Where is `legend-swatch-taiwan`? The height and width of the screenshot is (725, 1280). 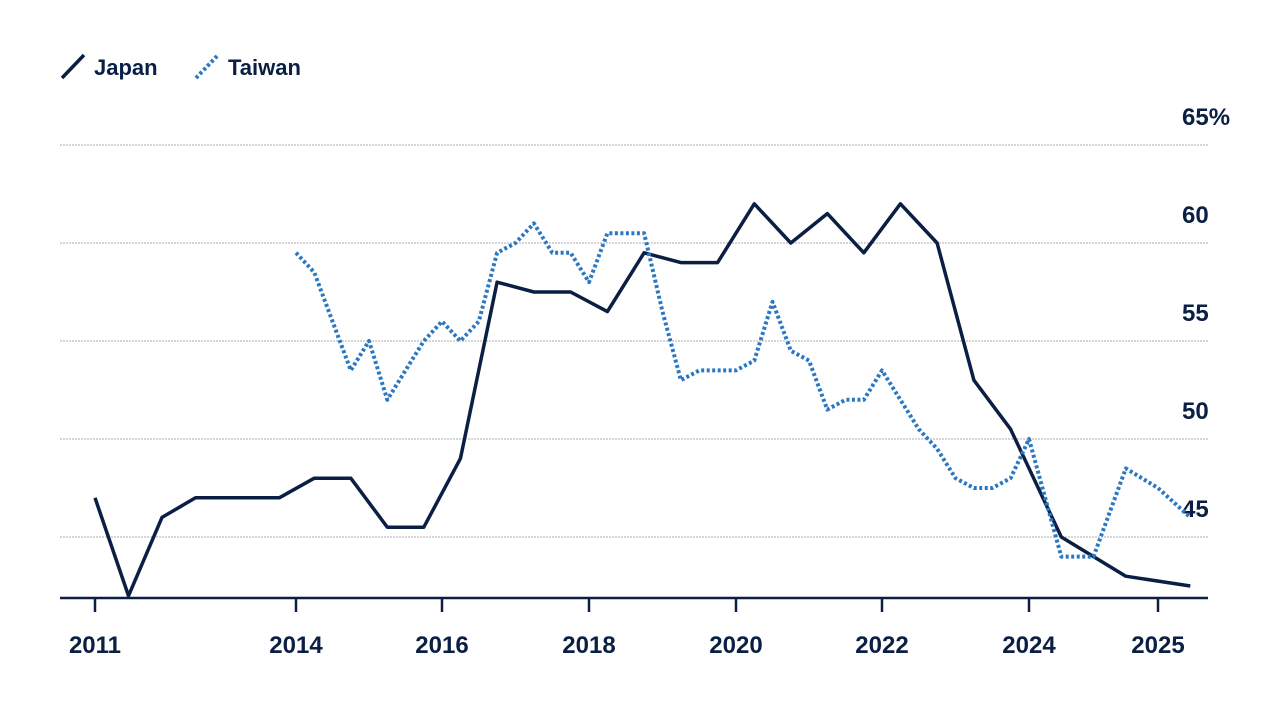 legend-swatch-taiwan is located at coordinates (207, 66).